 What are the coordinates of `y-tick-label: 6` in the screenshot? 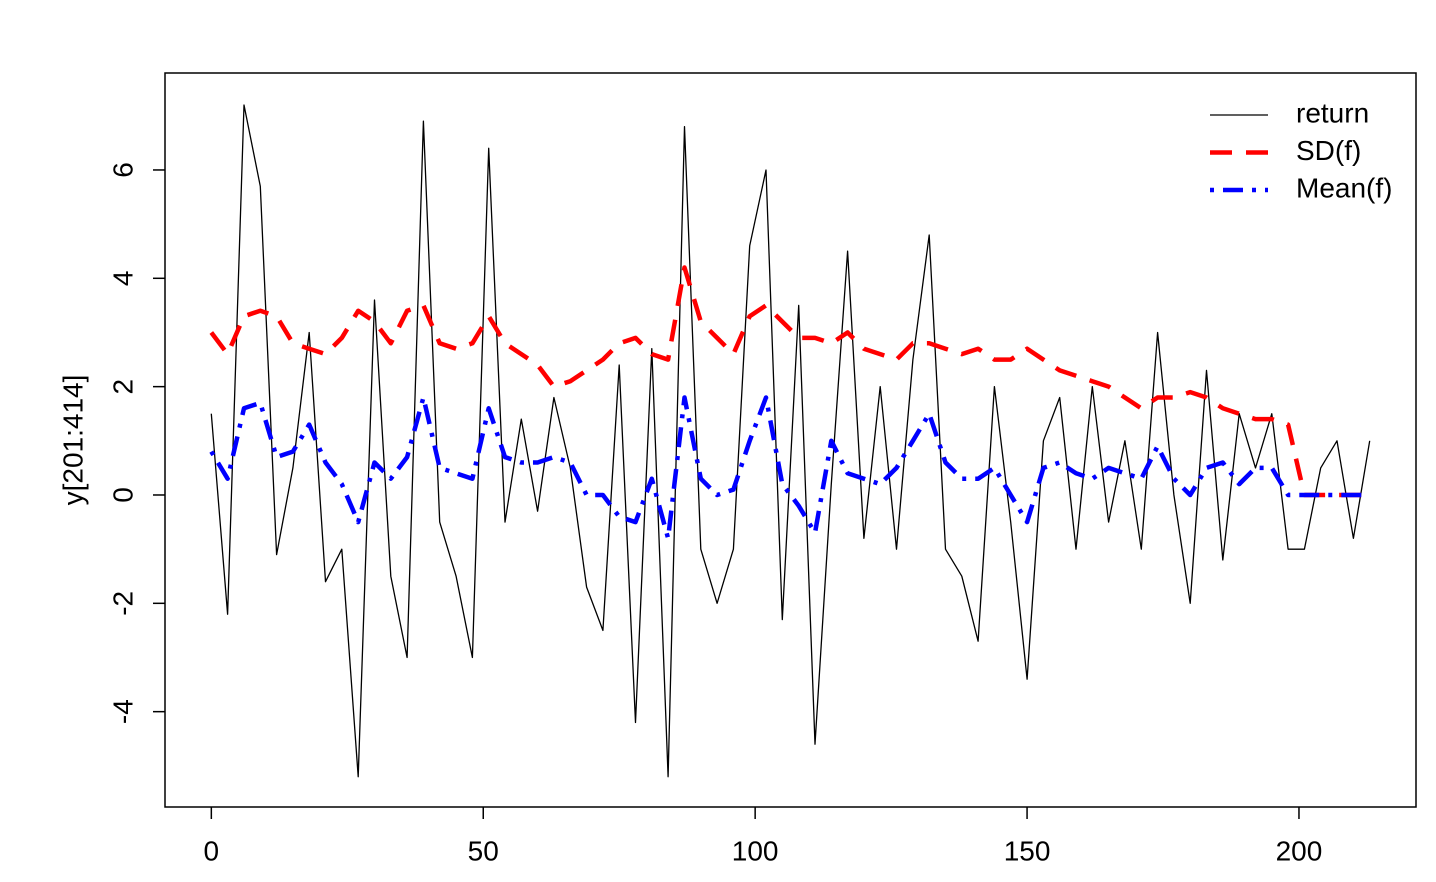 It's located at (122, 170).